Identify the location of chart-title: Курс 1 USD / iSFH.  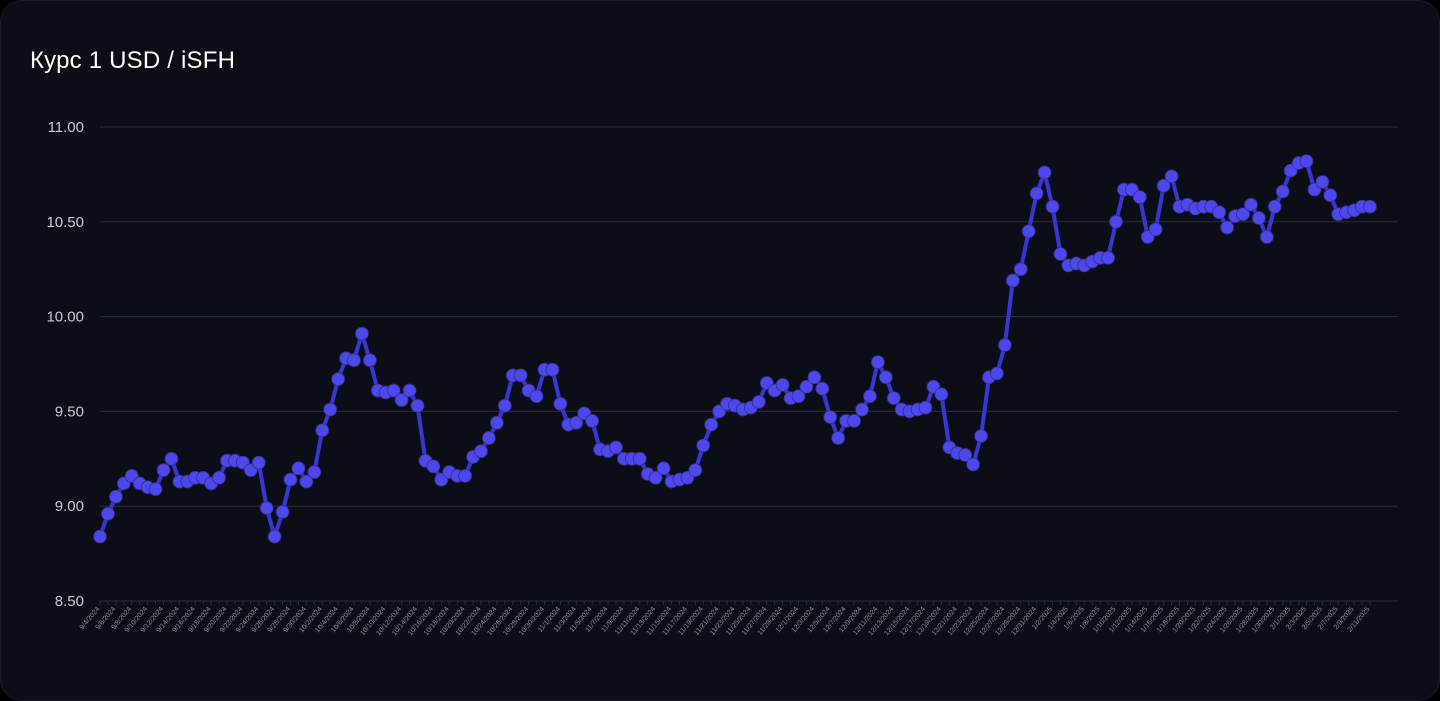
(133, 60).